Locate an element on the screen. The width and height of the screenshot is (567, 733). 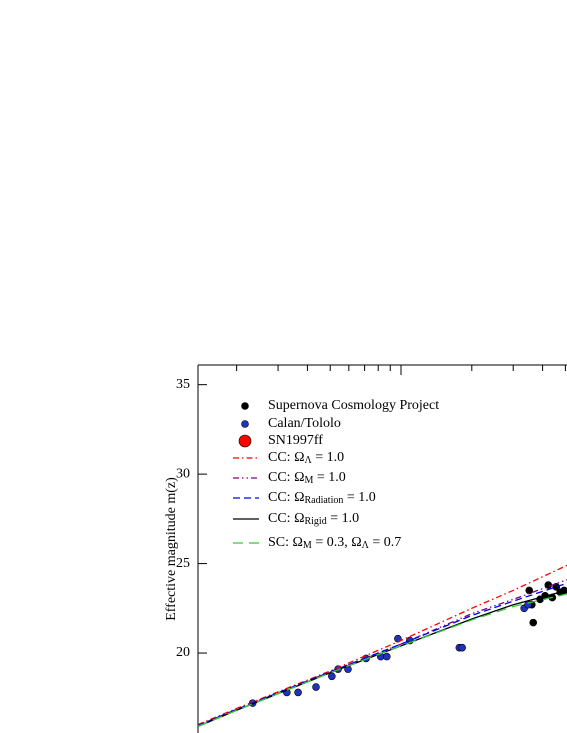
legend-text: = 0.3, Ω is located at coordinates (337, 542).